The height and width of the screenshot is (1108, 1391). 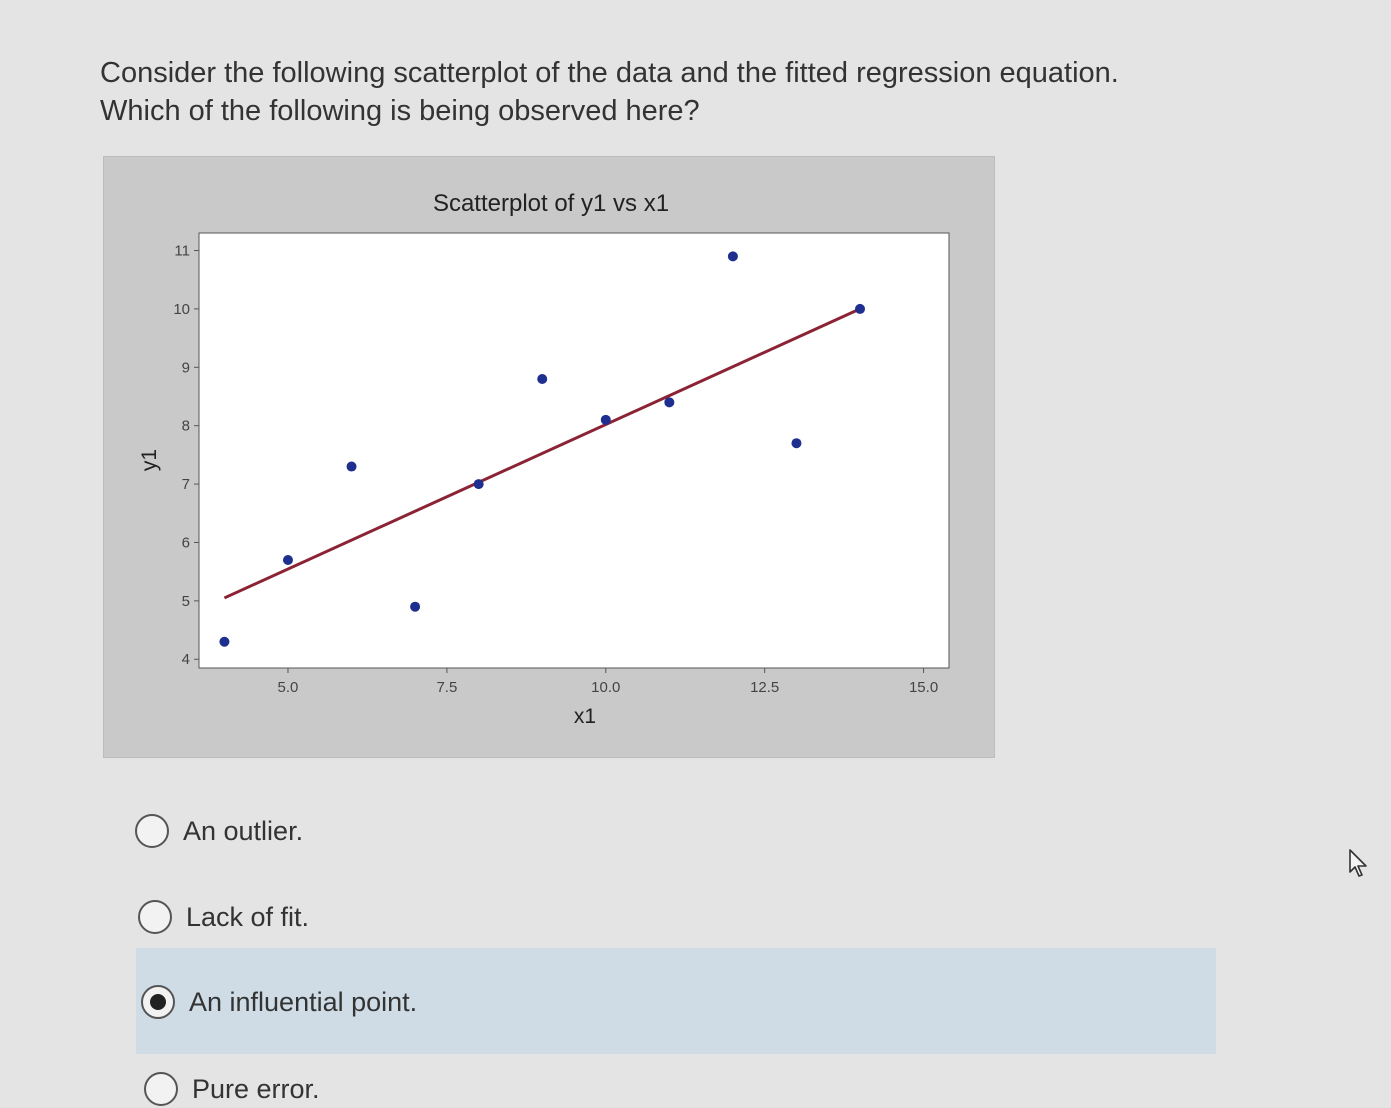 What do you see at coordinates (923, 687) in the screenshot?
I see `x-tick-label: 15.0` at bounding box center [923, 687].